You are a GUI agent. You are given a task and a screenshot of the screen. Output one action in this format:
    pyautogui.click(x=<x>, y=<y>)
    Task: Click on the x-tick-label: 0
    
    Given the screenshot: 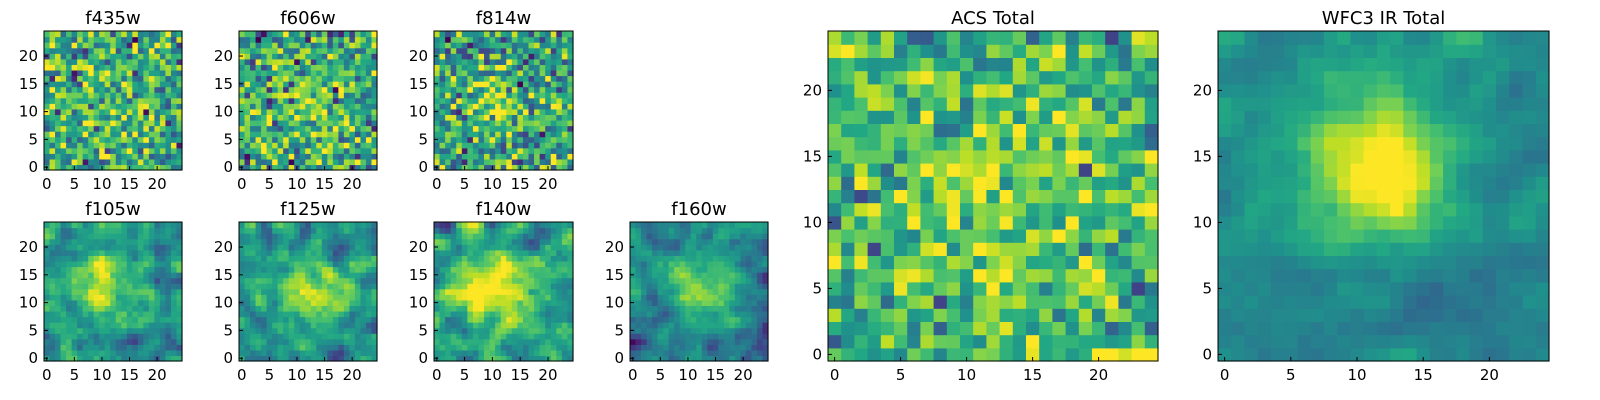 What is the action you would take?
    pyautogui.click(x=437, y=375)
    